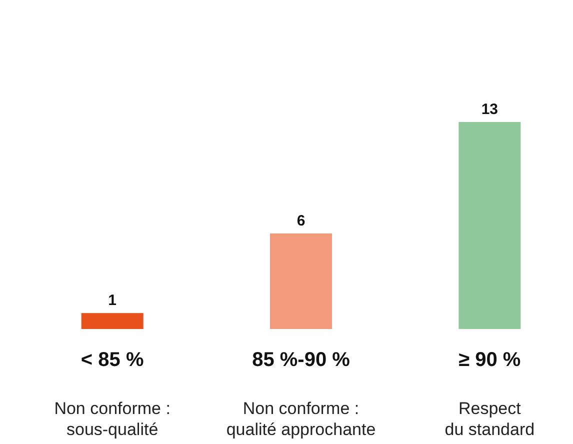 Image resolution: width=573 pixels, height=444 pixels. What do you see at coordinates (489, 360) in the screenshot?
I see `x-tick-label: ≥ 90 %` at bounding box center [489, 360].